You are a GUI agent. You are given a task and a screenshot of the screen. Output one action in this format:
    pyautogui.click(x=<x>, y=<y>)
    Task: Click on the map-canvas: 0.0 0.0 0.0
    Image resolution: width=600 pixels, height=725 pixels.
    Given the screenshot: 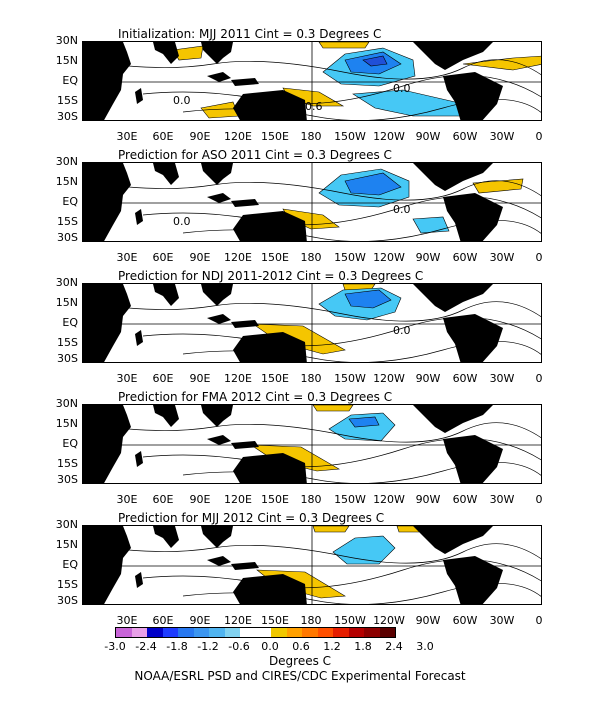 What is the action you would take?
    pyautogui.click(x=312, y=202)
    